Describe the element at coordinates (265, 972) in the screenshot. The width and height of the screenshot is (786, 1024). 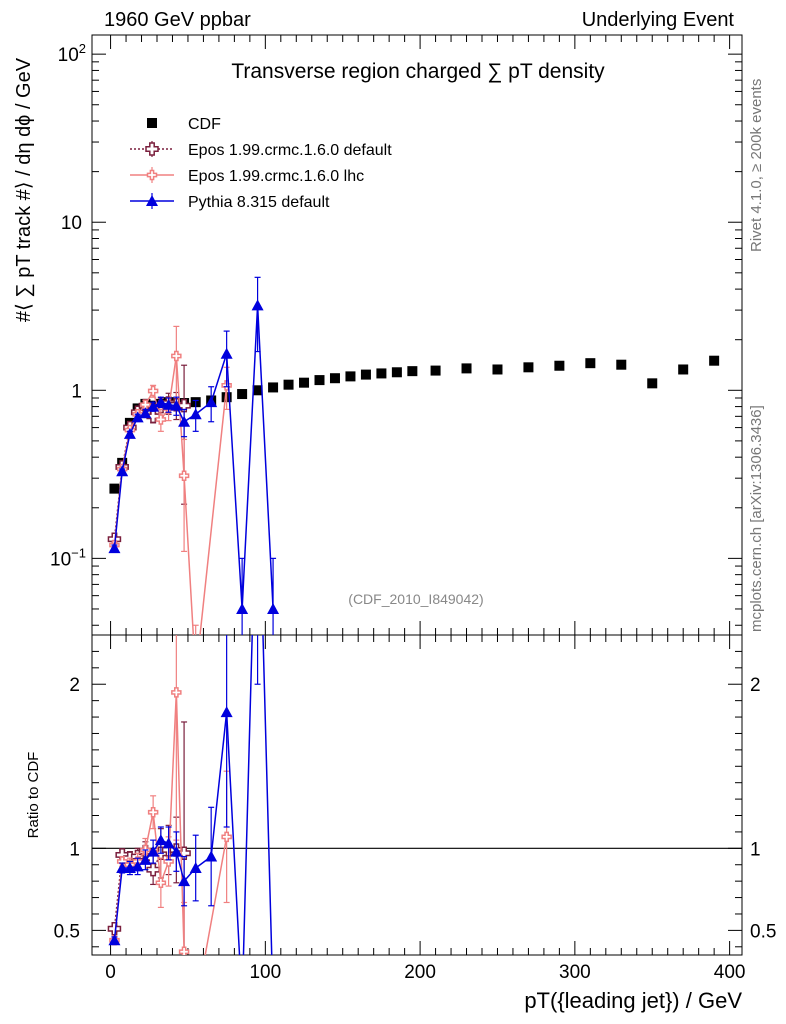
I see `x-tick-label: 100` at that location.